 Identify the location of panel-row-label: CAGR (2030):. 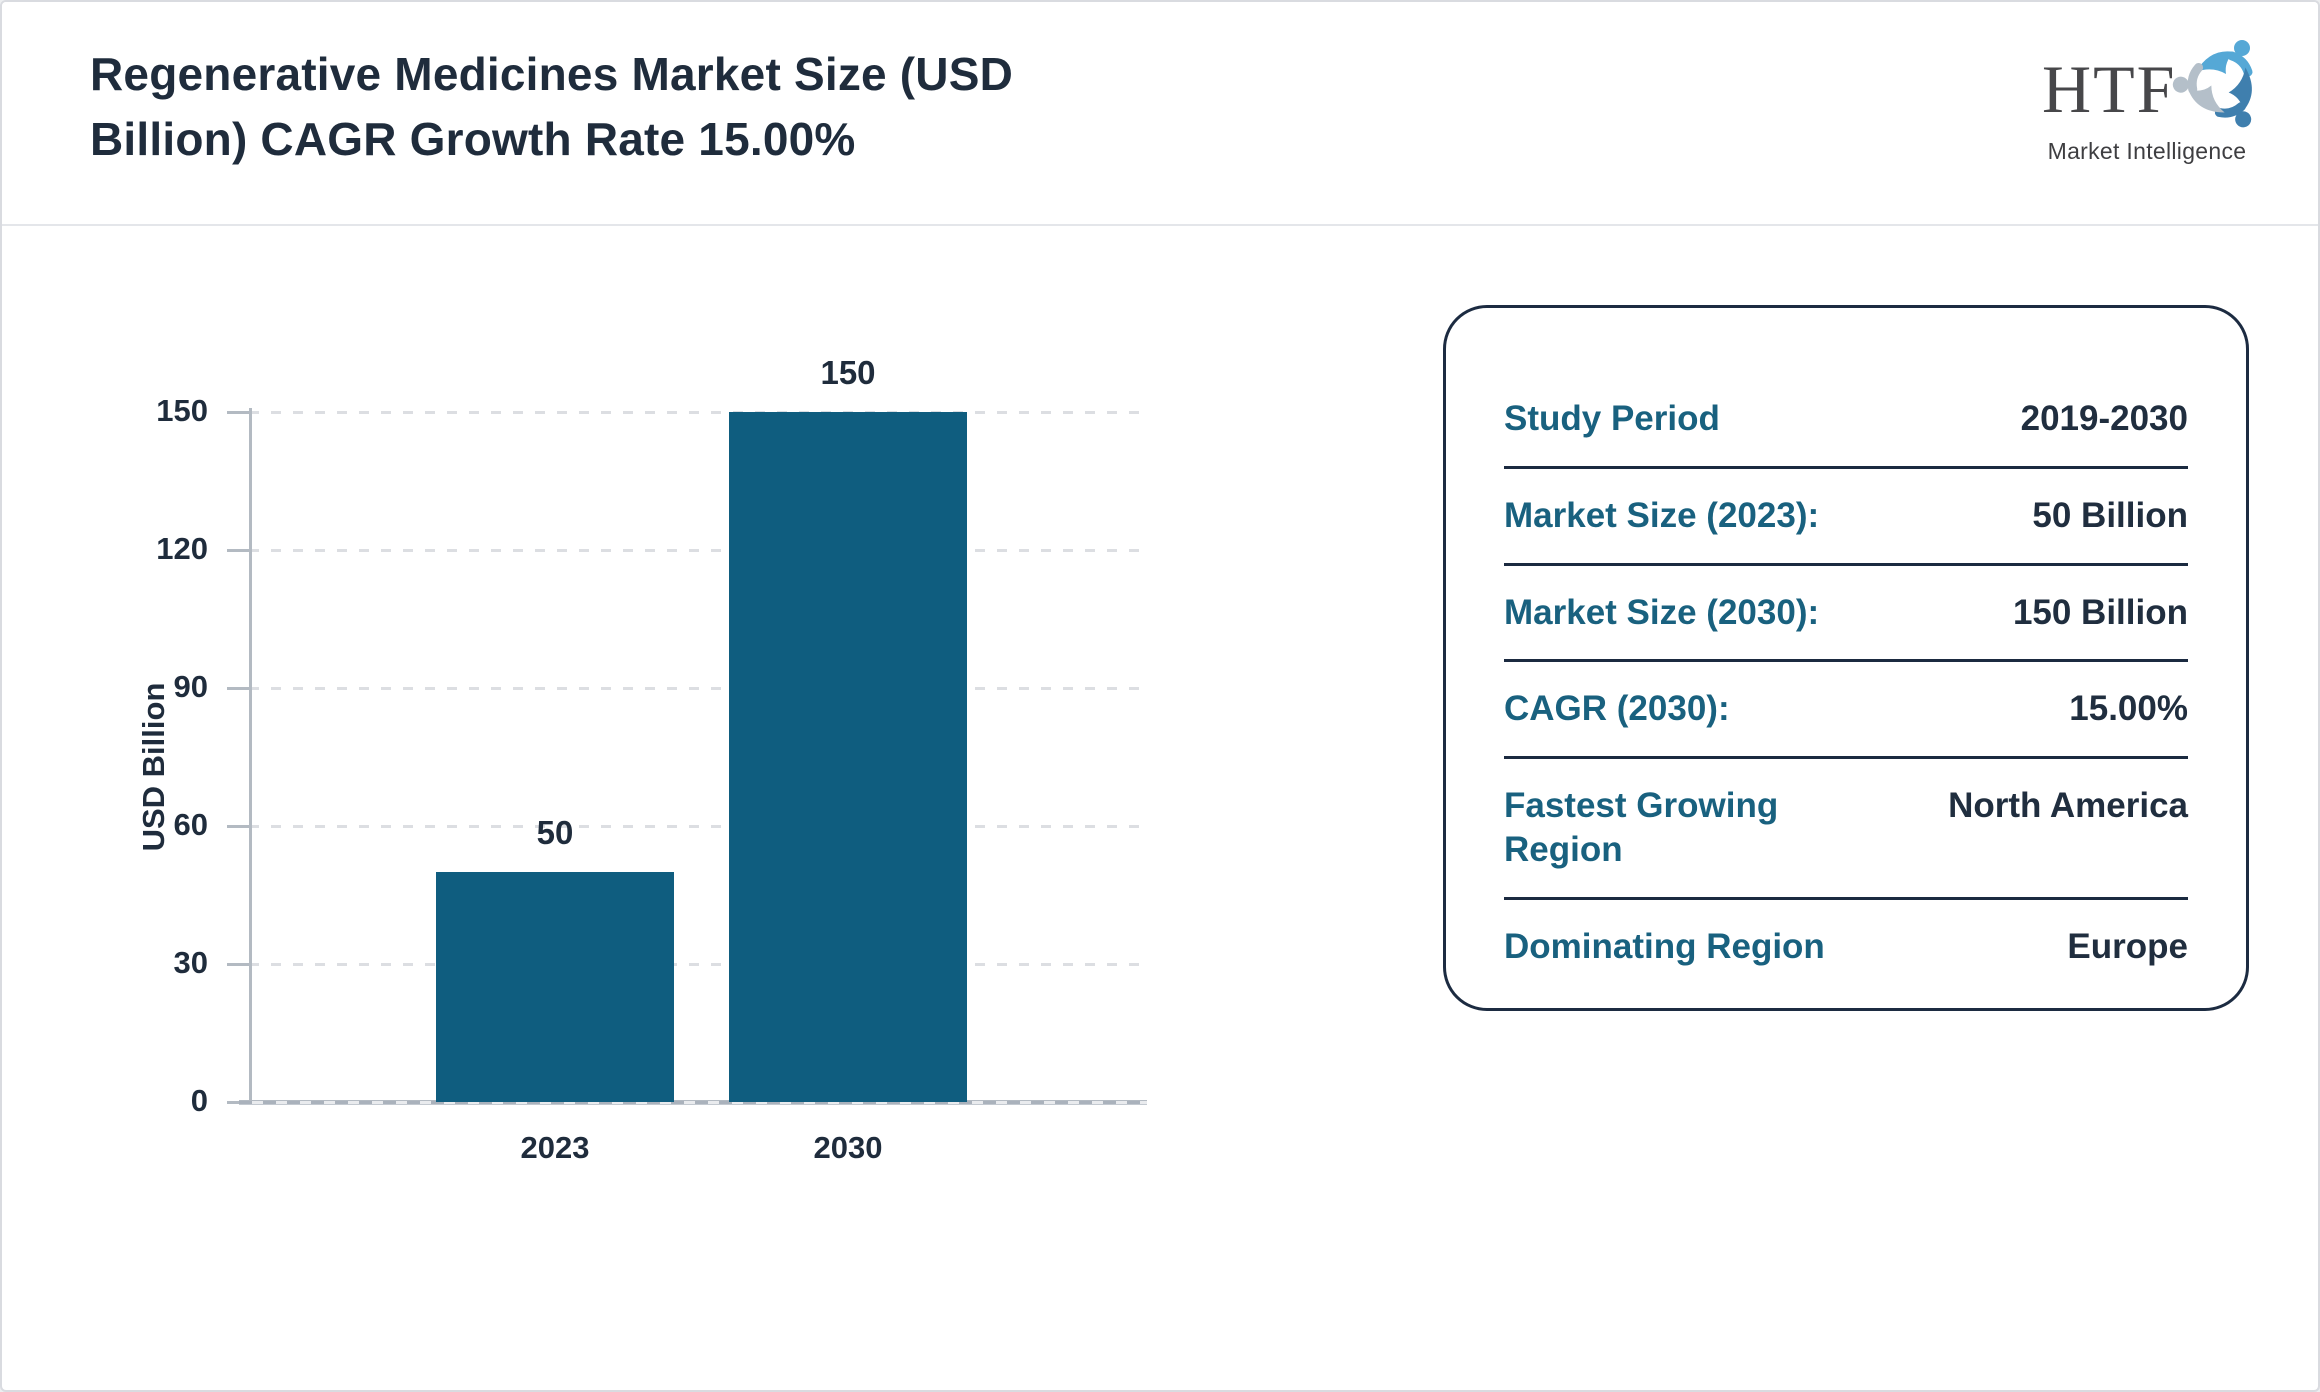
(1617, 709).